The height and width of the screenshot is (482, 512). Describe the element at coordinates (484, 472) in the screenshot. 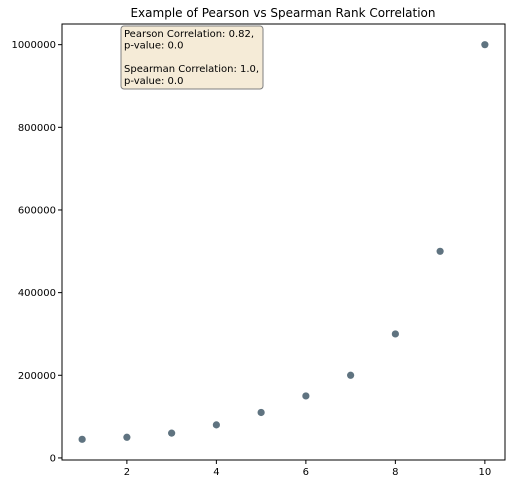

I see `x-tick-label: 10` at that location.